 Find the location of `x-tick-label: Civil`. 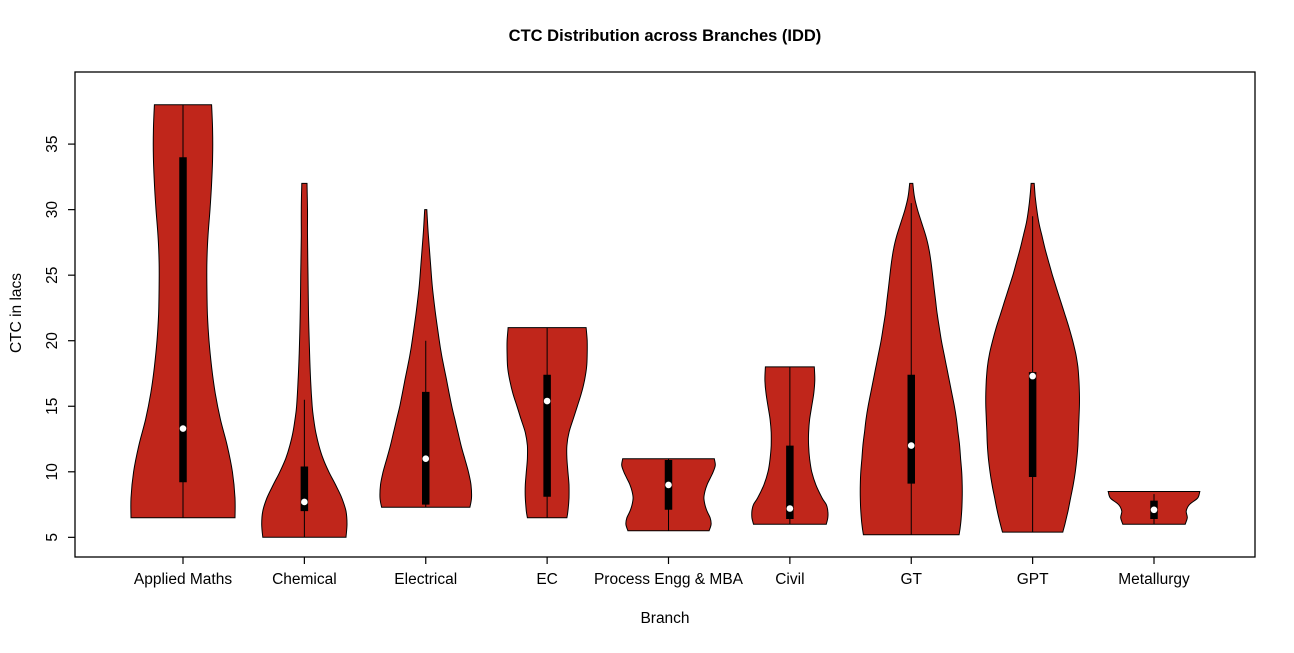

x-tick-label: Civil is located at coordinates (789, 579).